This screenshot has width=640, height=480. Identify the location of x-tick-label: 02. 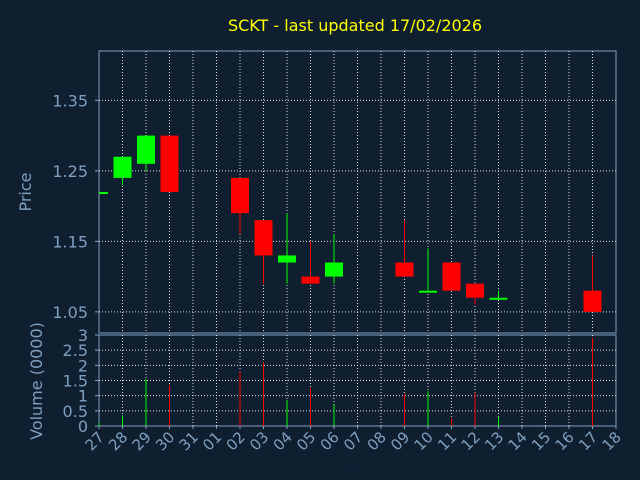
(236, 441).